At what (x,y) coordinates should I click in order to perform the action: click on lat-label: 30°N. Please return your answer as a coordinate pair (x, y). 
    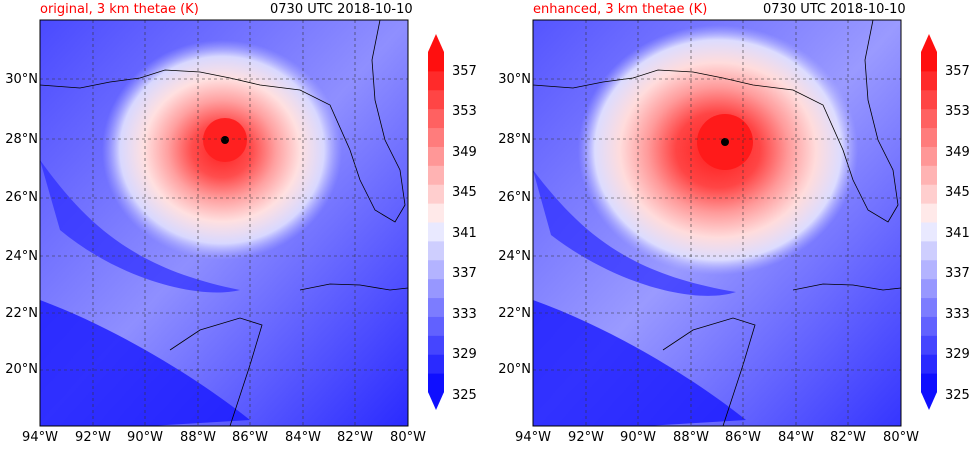
    Looking at the image, I should click on (514, 79).